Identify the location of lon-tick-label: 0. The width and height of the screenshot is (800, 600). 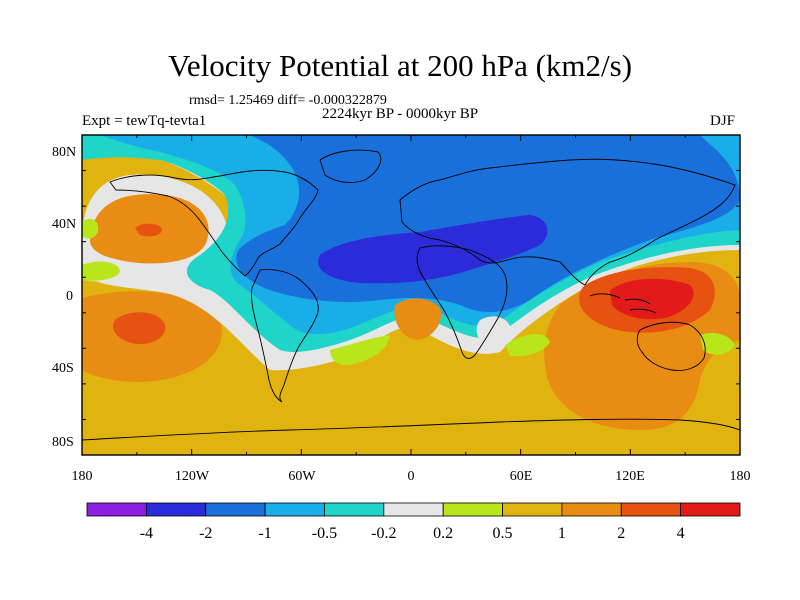
(411, 476).